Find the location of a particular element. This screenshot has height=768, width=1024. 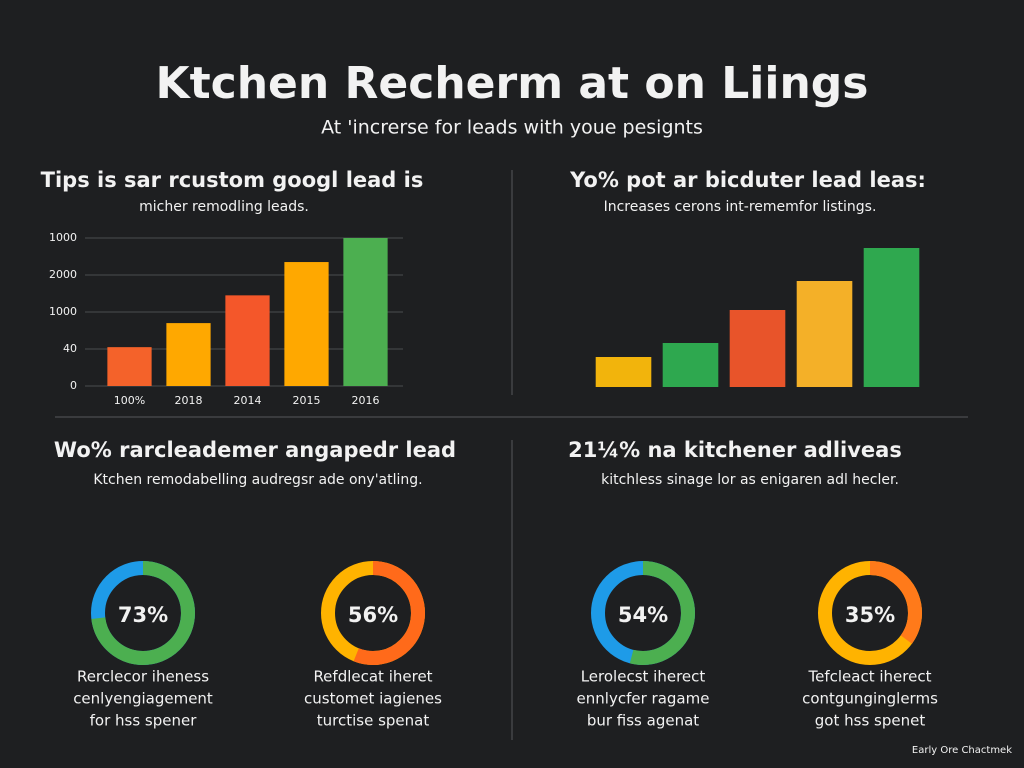

page-title: Ktchen Recherm at on Liings is located at coordinates (512, 83).